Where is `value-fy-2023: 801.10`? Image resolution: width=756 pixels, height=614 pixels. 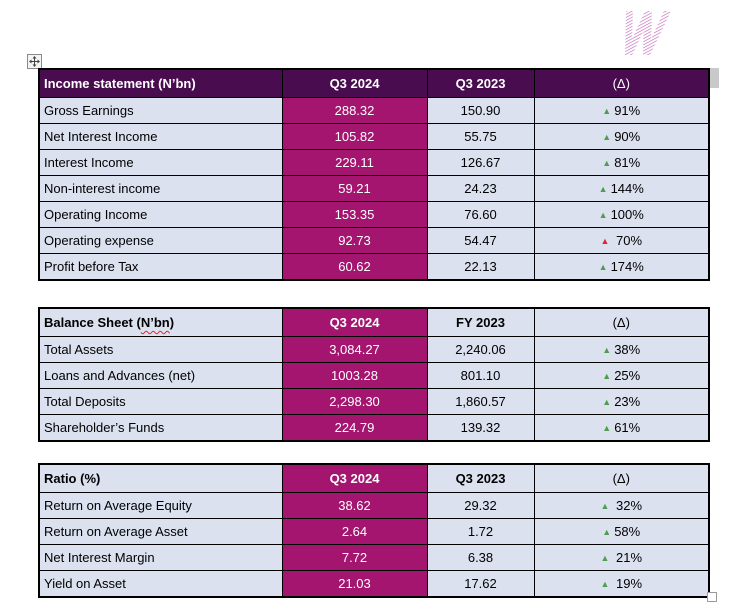 value-fy-2023: 801.10 is located at coordinates (480, 375).